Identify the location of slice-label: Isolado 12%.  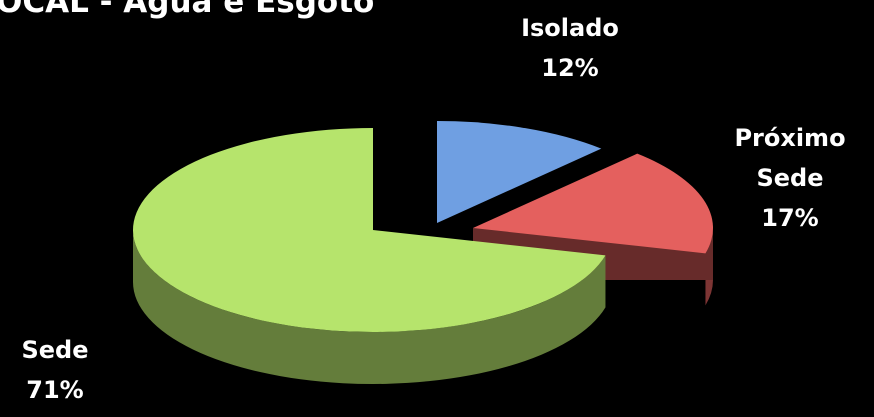
(570, 48).